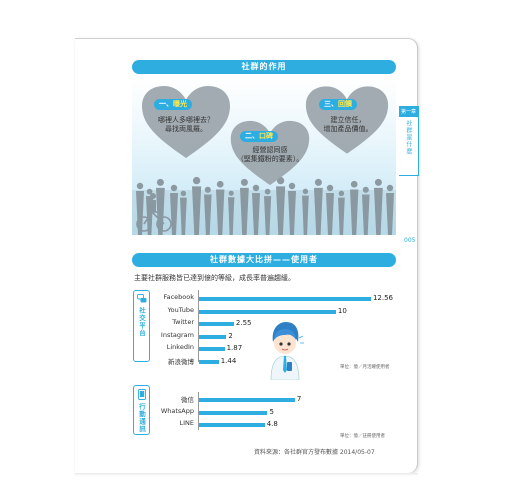 The width and height of the screenshot is (520, 500). What do you see at coordinates (272, 424) in the screenshot?
I see `bar-value-label: 4.8` at bounding box center [272, 424].